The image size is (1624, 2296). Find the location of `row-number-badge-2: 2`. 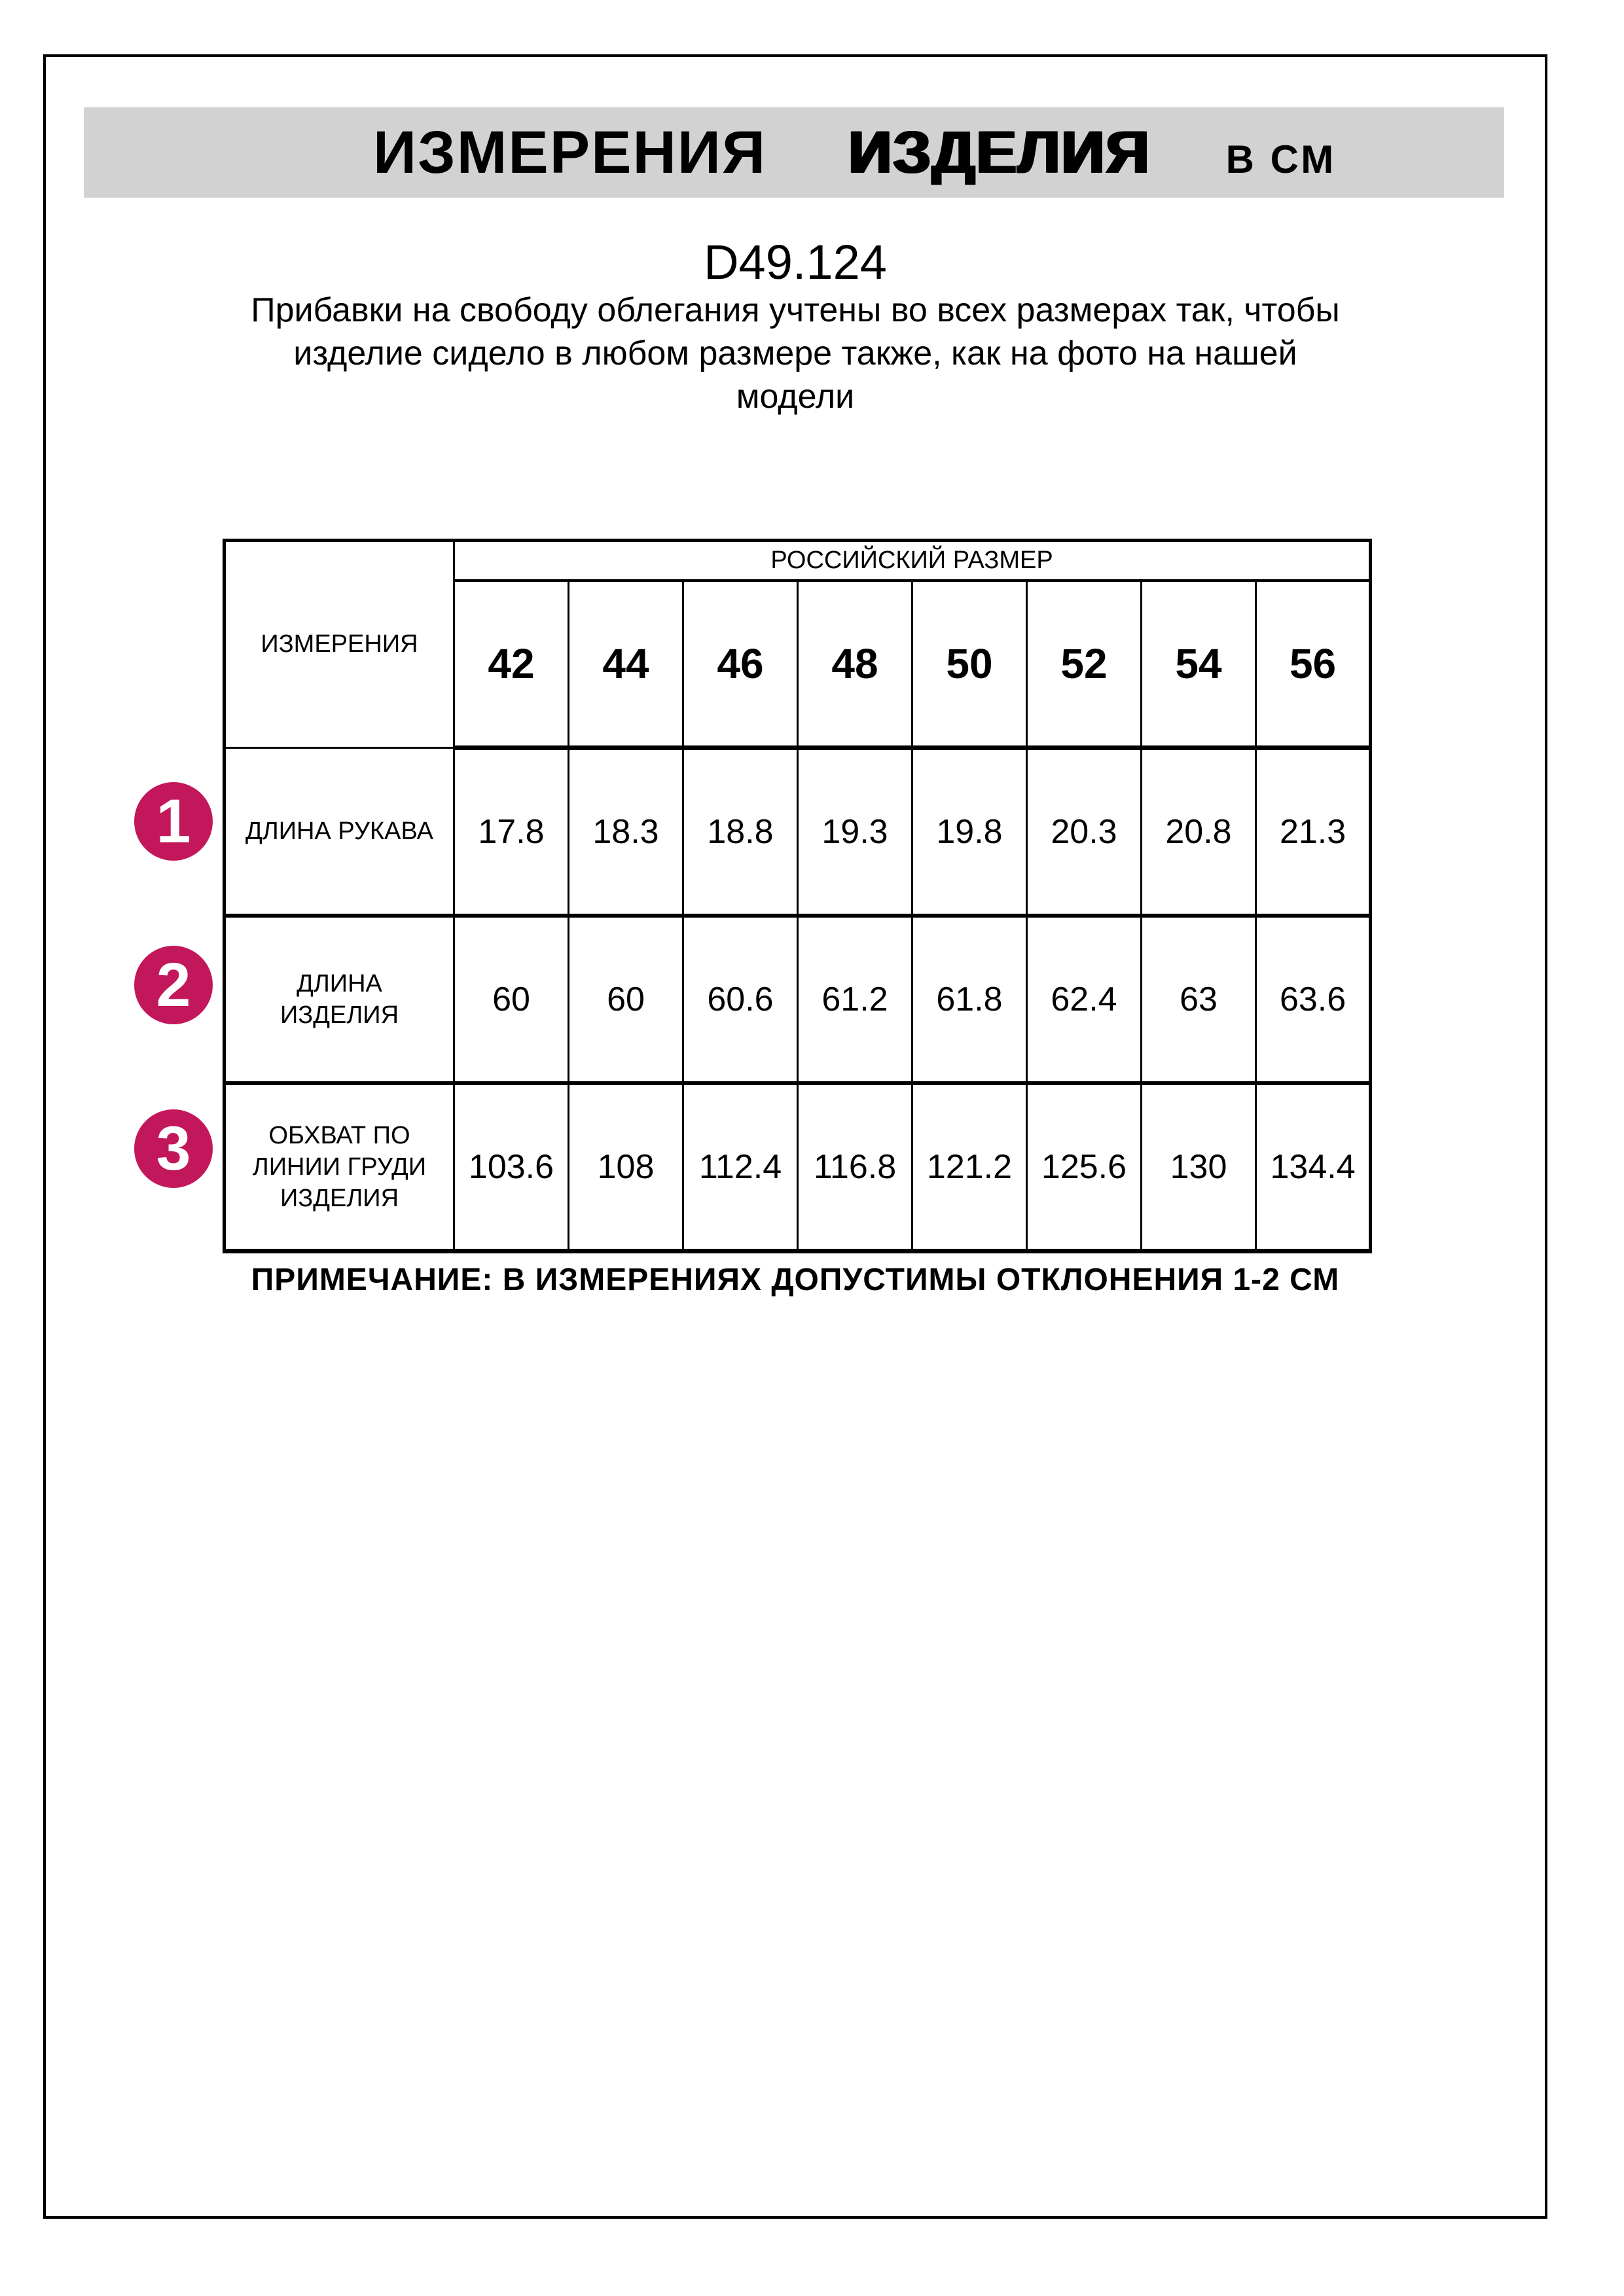

row-number-badge-2: 2 is located at coordinates (173, 985).